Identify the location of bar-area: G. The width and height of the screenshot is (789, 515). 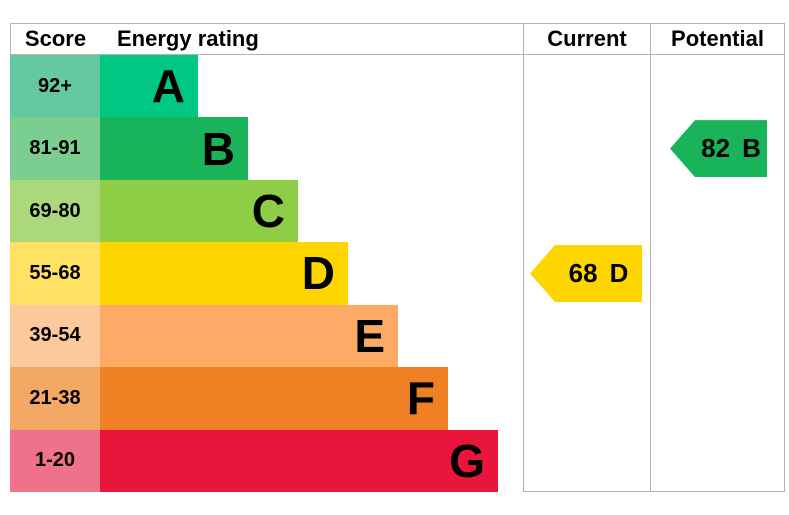
(311, 460).